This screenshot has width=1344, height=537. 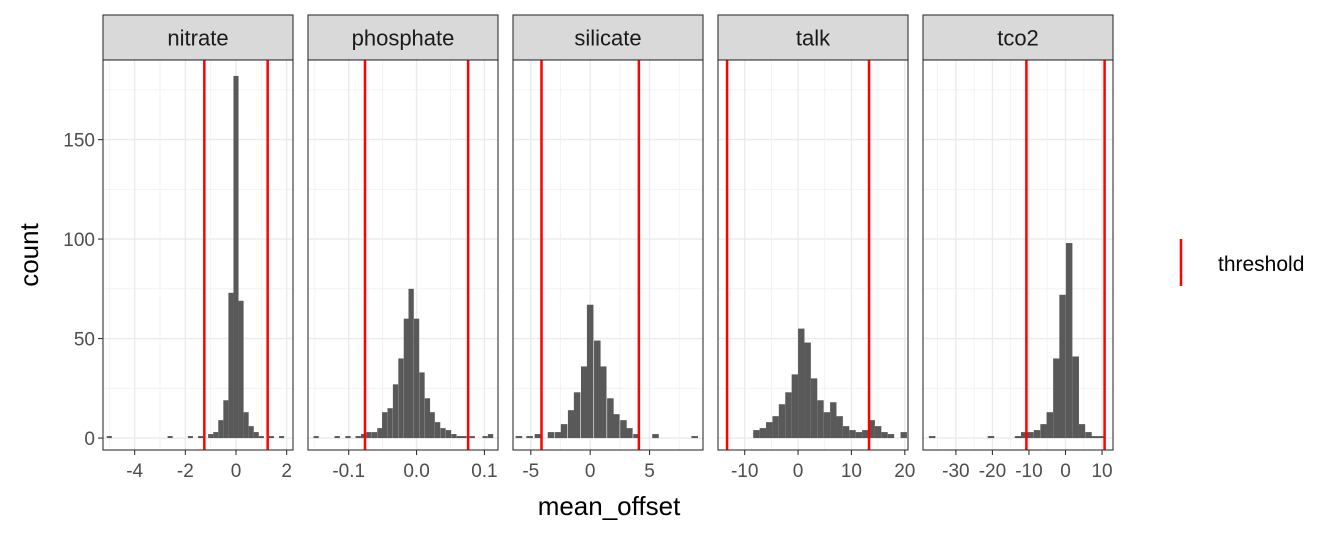 What do you see at coordinates (955, 471) in the screenshot?
I see `x-tick-label: -30` at bounding box center [955, 471].